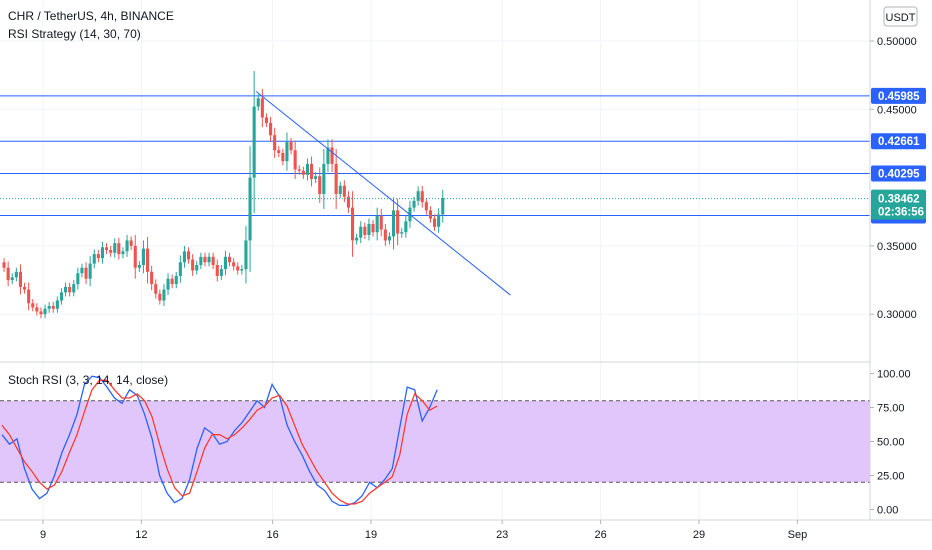 The height and width of the screenshot is (550, 932). I want to click on stoch-axis: 100.00 75.00 50.00 25.00 0.00, so click(890, 443).